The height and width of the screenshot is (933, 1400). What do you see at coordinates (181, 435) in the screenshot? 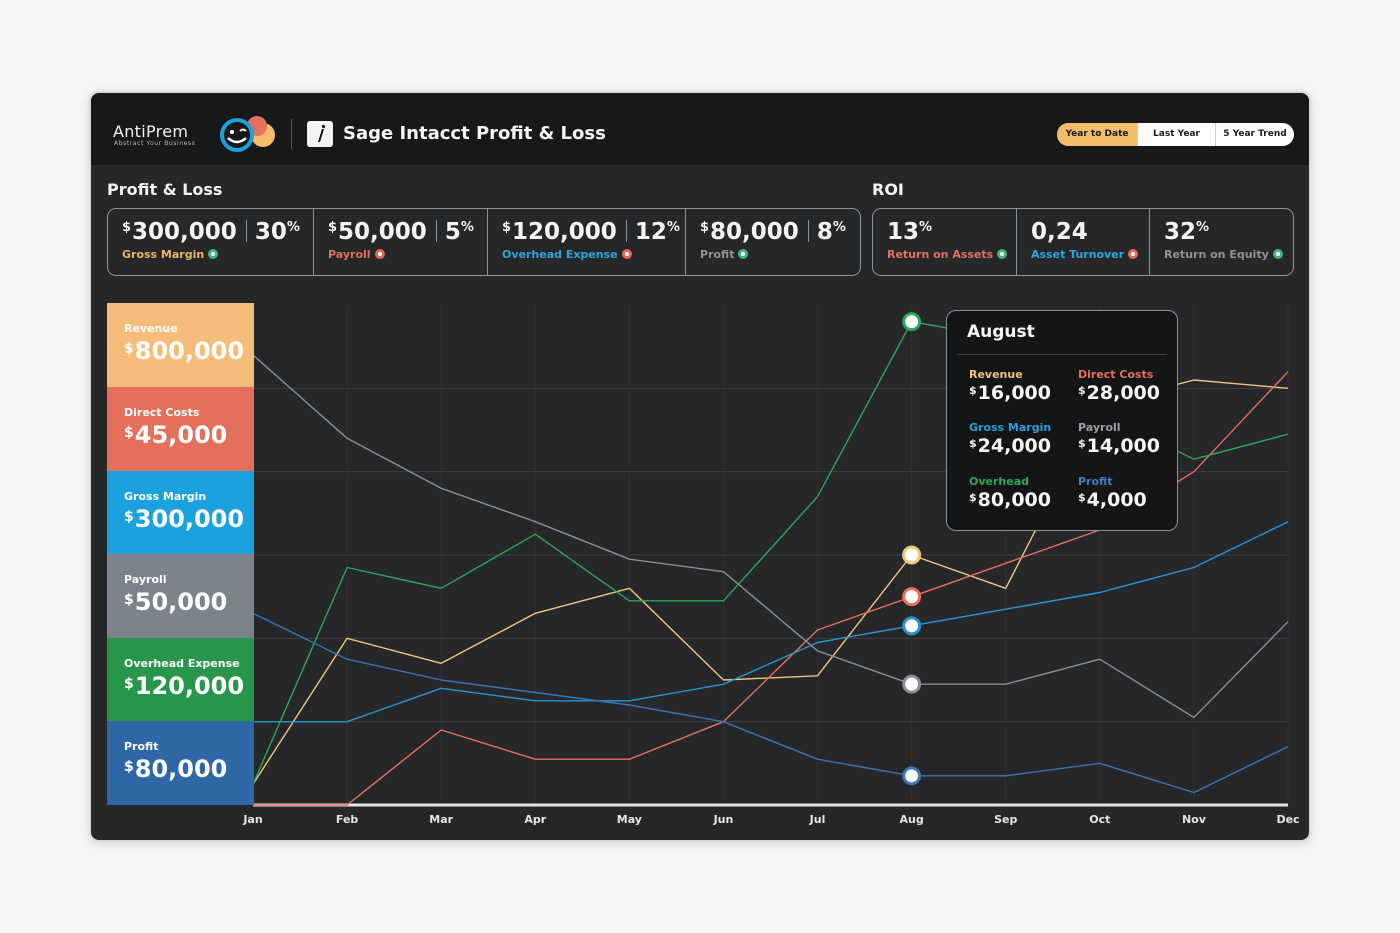
I see `tile-amount: 45,000` at bounding box center [181, 435].